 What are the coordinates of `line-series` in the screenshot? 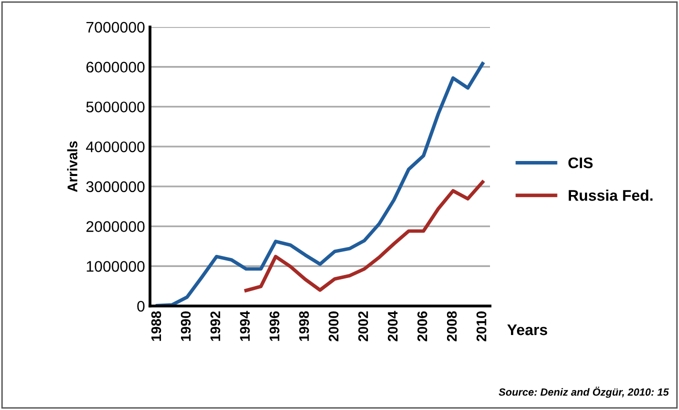 It's located at (364, 236).